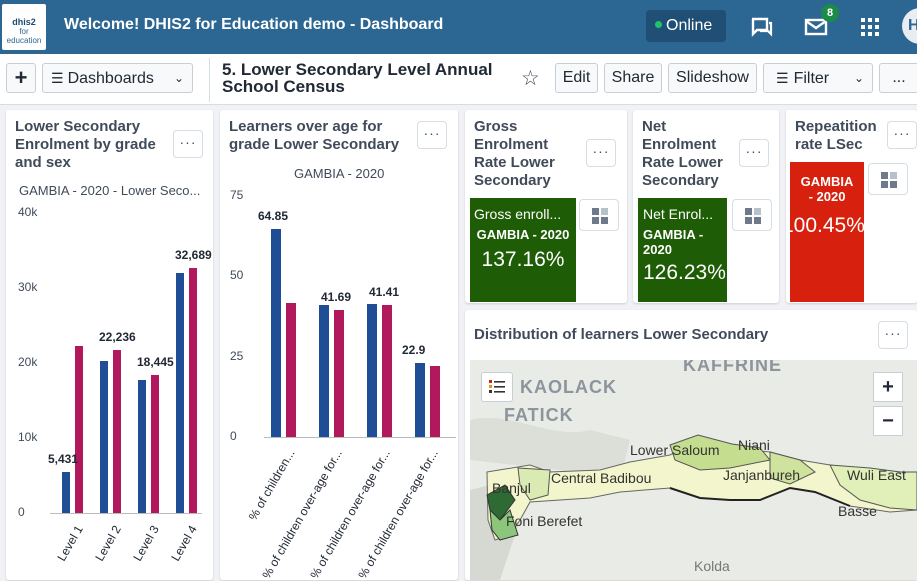 The width and height of the screenshot is (917, 581). I want to click on data-label: 41.41, so click(384, 292).